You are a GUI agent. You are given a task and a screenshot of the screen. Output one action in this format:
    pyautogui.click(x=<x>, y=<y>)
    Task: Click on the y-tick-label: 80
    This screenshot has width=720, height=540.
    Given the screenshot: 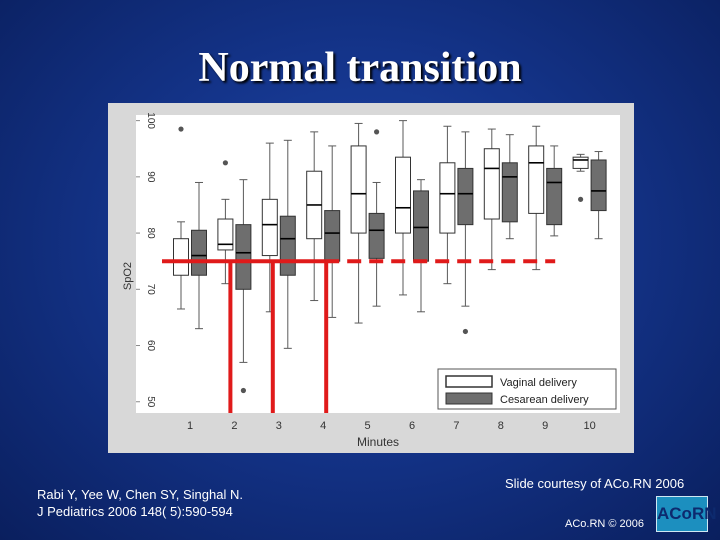 What is the action you would take?
    pyautogui.click(x=150, y=234)
    